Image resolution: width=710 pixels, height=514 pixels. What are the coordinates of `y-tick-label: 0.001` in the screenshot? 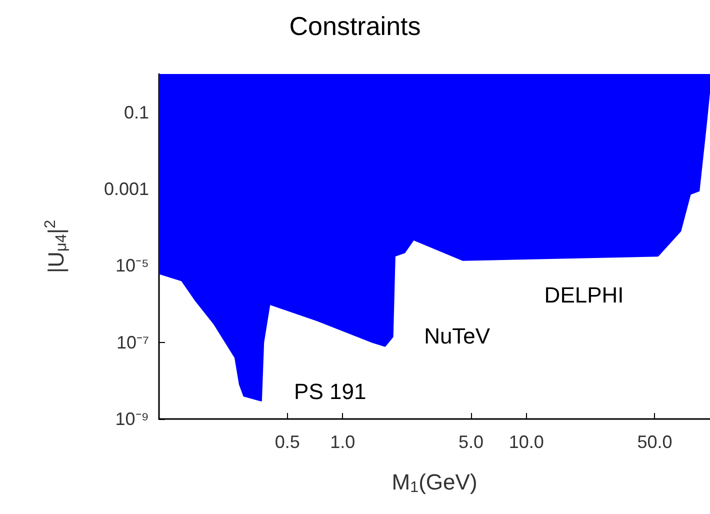 It's located at (126, 189).